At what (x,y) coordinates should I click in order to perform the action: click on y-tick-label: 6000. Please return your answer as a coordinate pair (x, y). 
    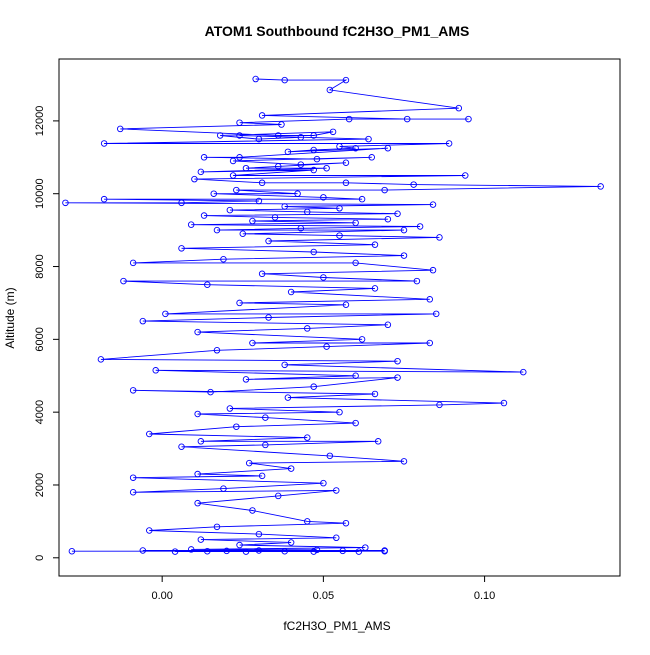
    Looking at the image, I should click on (40, 339).